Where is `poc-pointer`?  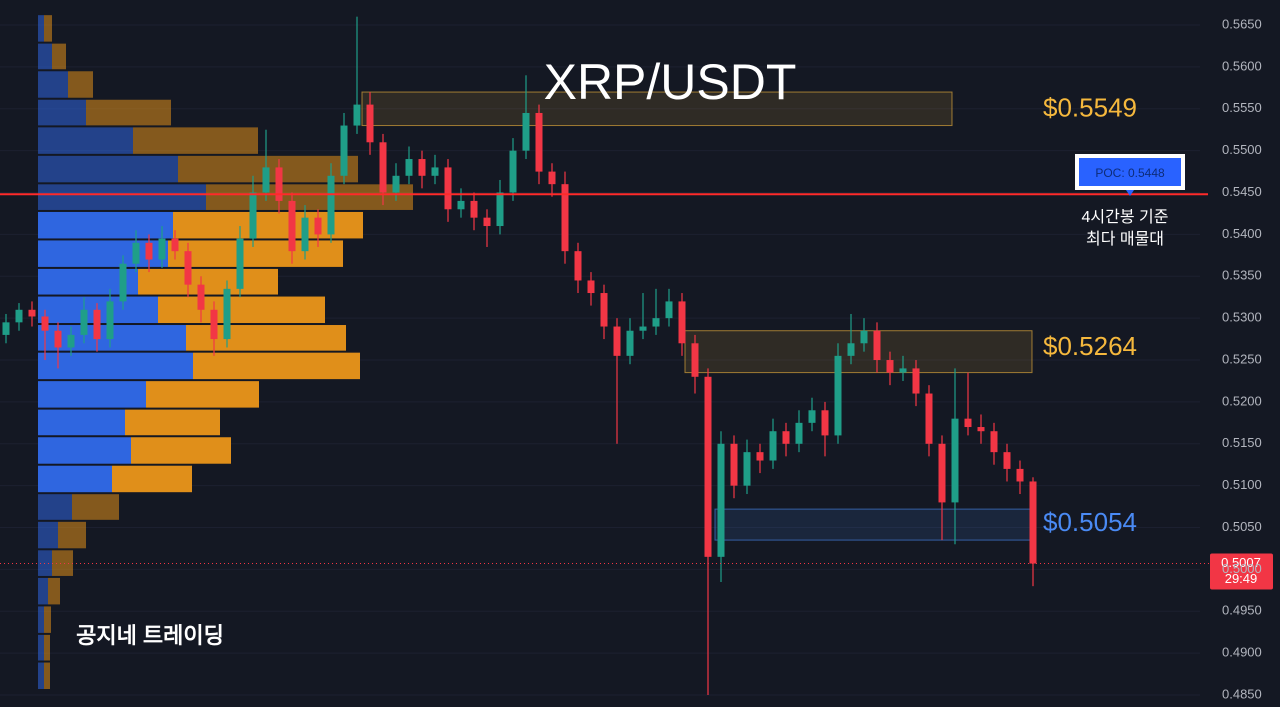
poc-pointer is located at coordinates (1130, 193).